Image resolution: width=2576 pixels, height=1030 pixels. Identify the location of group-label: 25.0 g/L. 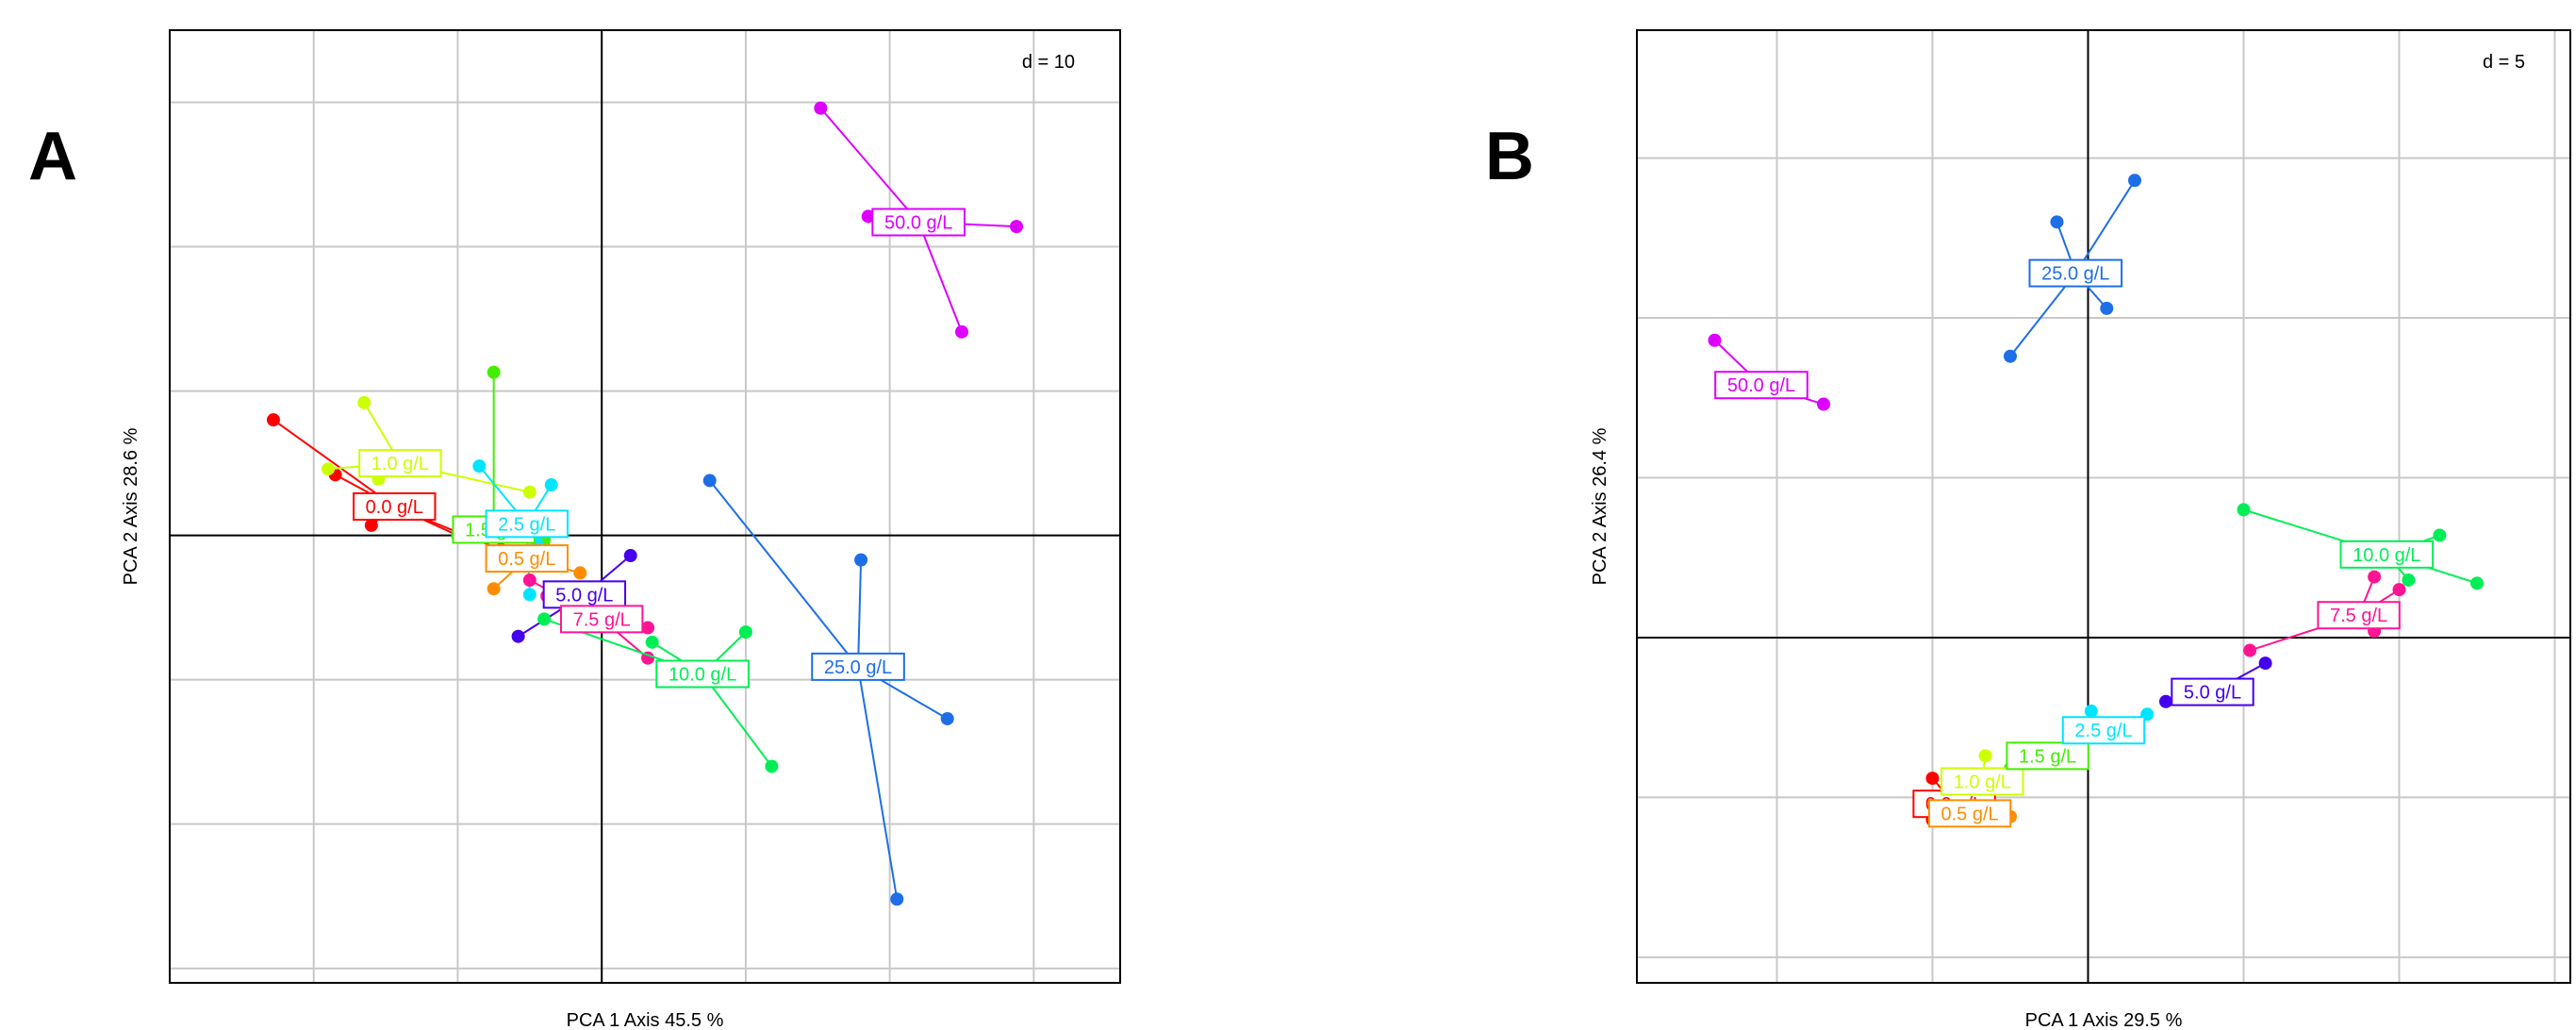
(2075, 273).